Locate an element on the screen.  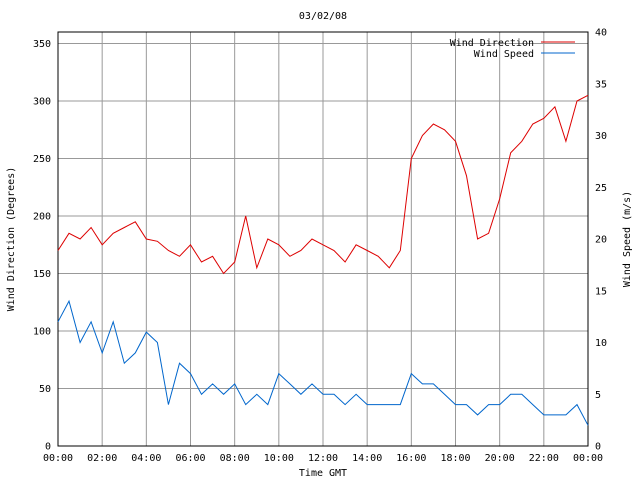
legend: Wind Direction Wind Speed is located at coordinates (512, 49).